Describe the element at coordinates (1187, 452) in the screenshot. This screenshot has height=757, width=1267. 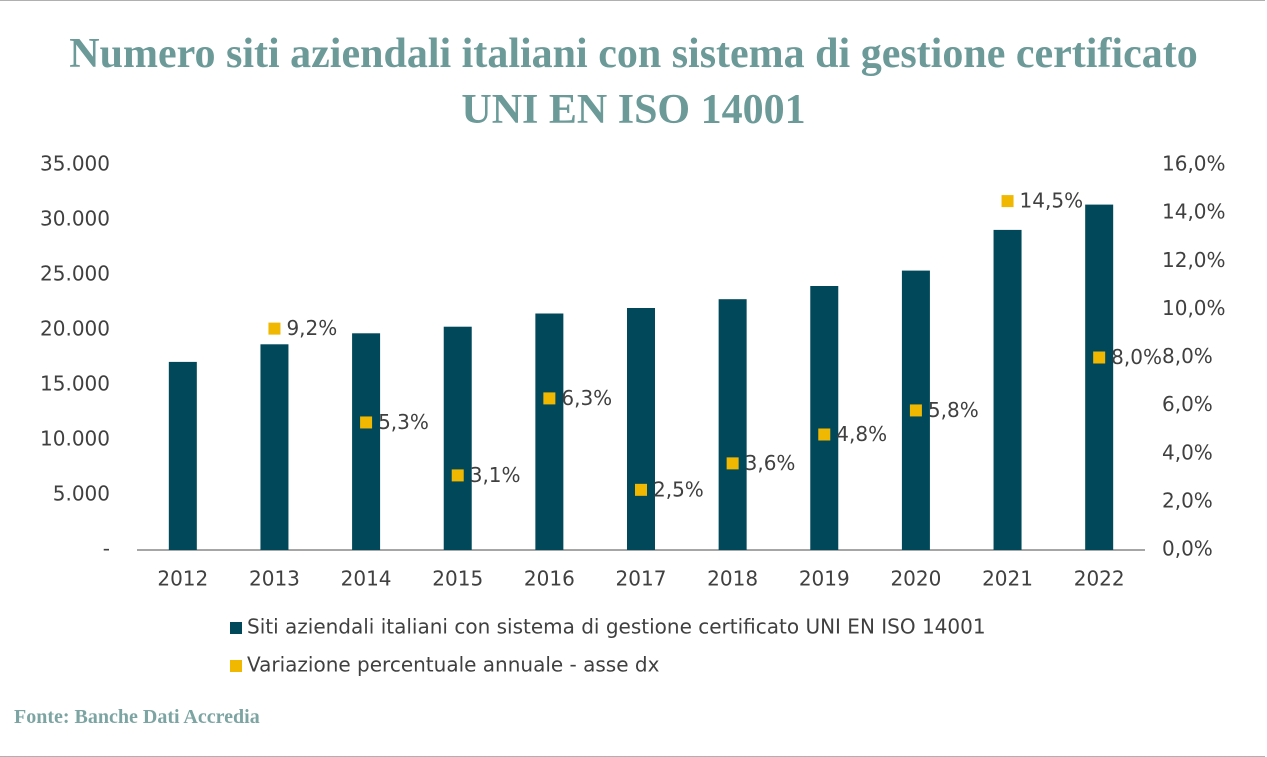
I see `y2-tick-label: 4,0%` at that location.